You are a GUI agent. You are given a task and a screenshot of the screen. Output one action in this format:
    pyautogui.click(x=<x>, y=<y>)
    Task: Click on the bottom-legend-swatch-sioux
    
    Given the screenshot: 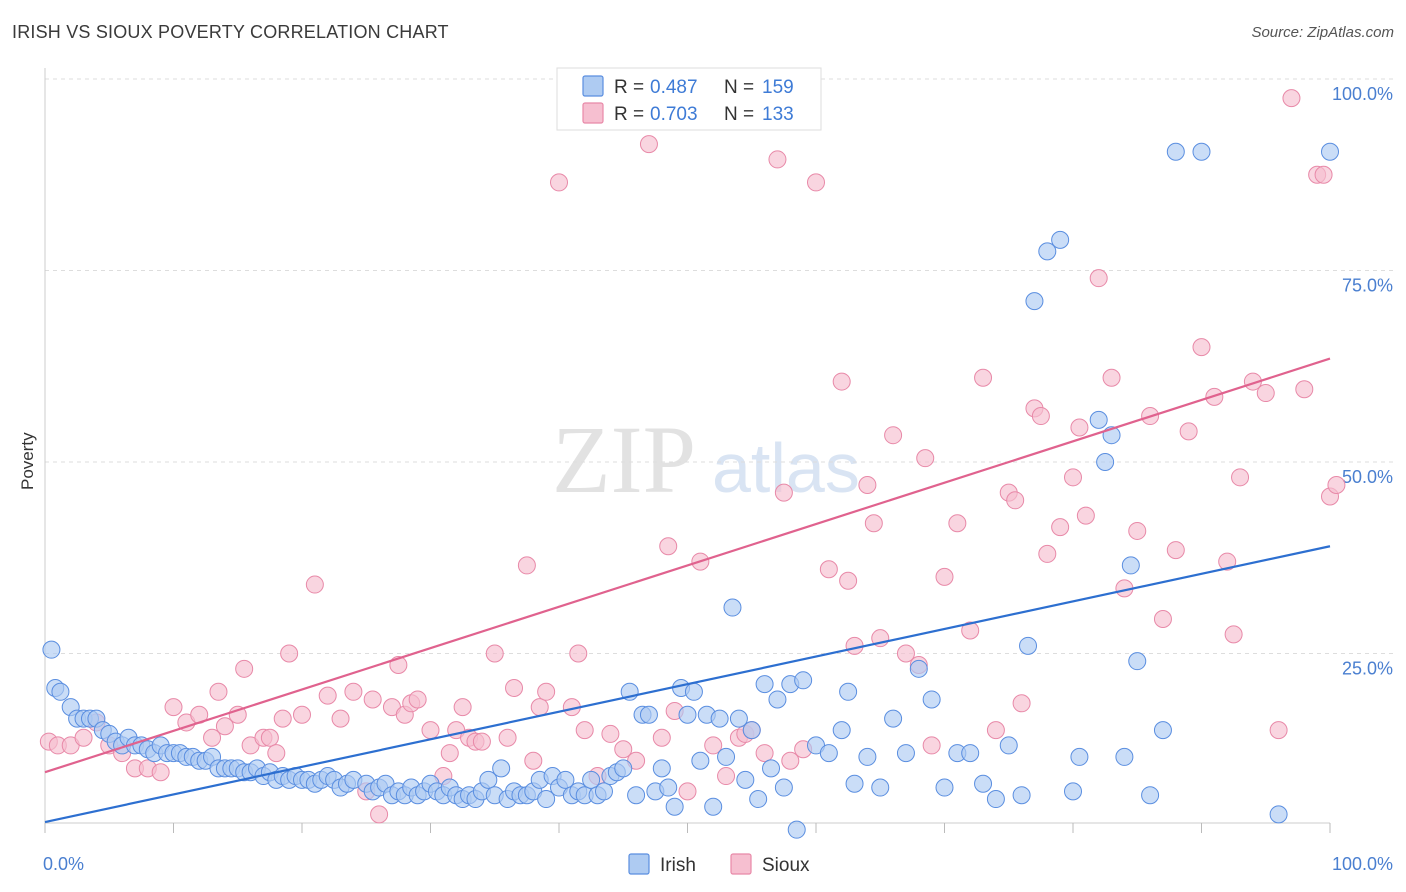 What is the action you would take?
    pyautogui.click(x=741, y=864)
    